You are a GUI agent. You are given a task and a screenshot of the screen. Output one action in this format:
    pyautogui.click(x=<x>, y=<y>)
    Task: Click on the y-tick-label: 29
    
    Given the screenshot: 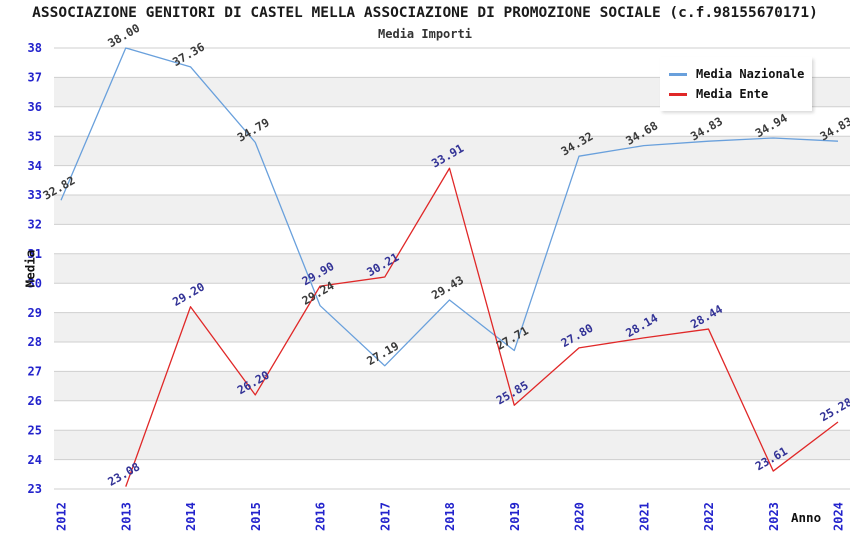 What is the action you would take?
    pyautogui.click(x=35, y=313)
    